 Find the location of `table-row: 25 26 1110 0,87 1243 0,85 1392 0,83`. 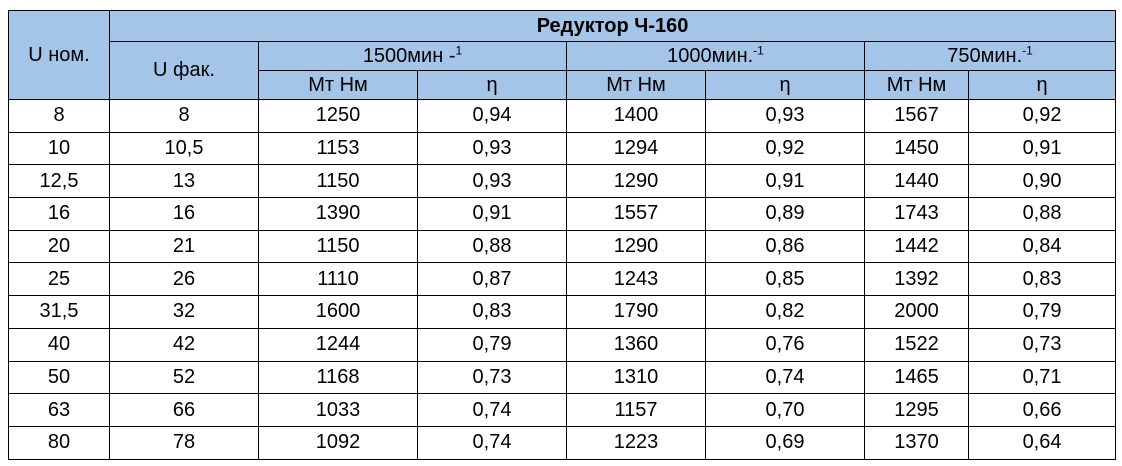

table-row: 25 26 1110 0,87 1243 0,85 1392 0,83 is located at coordinates (562, 279).